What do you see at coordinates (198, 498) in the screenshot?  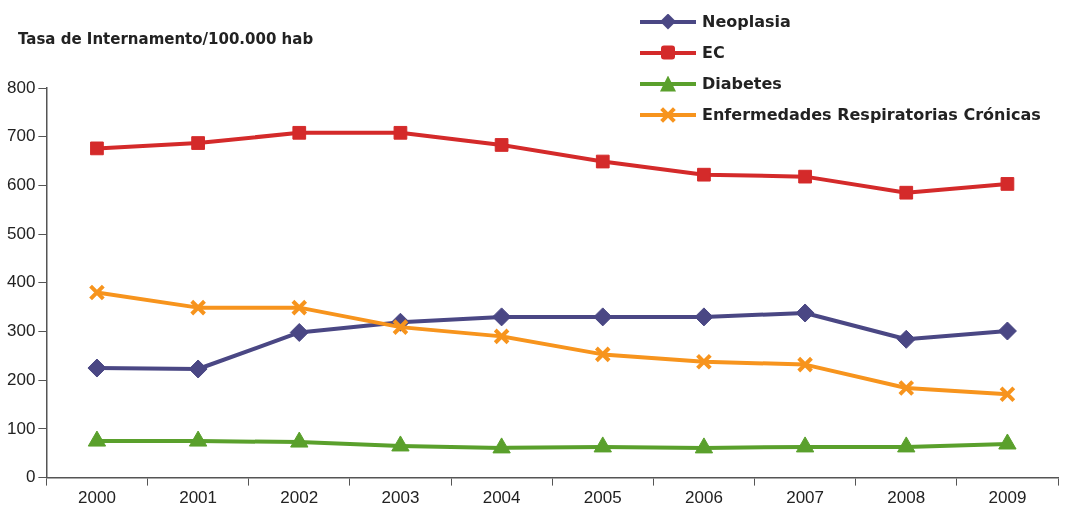 I see `x-tick-label: 2001` at bounding box center [198, 498].